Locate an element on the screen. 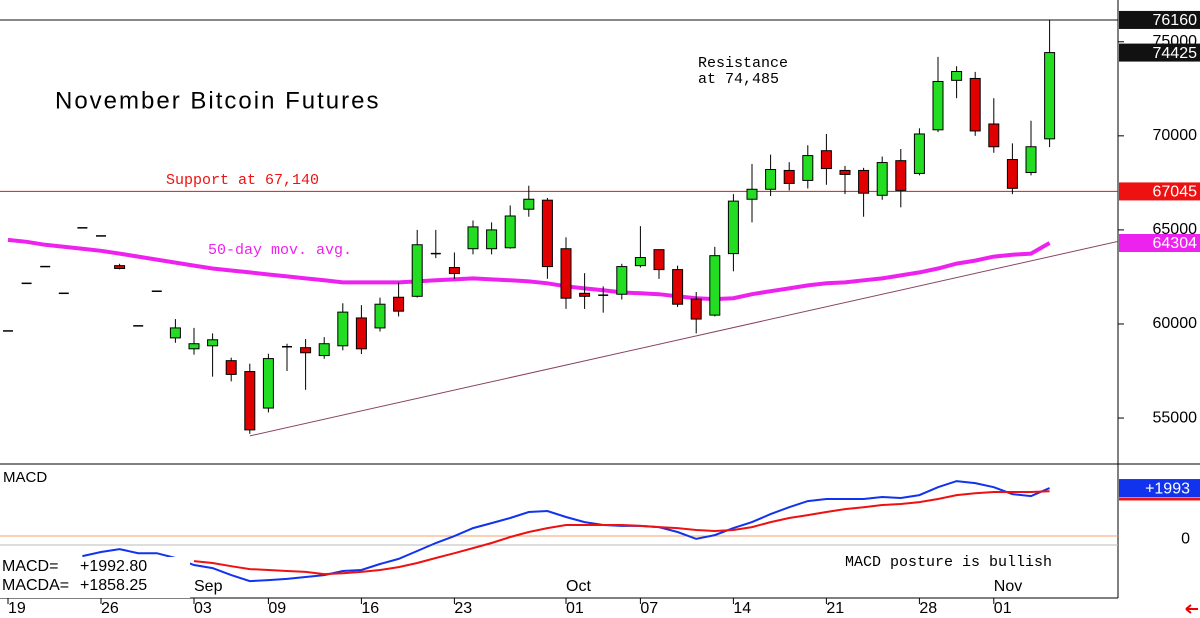 The image size is (1200, 618). month-label: Oct is located at coordinates (578, 586).